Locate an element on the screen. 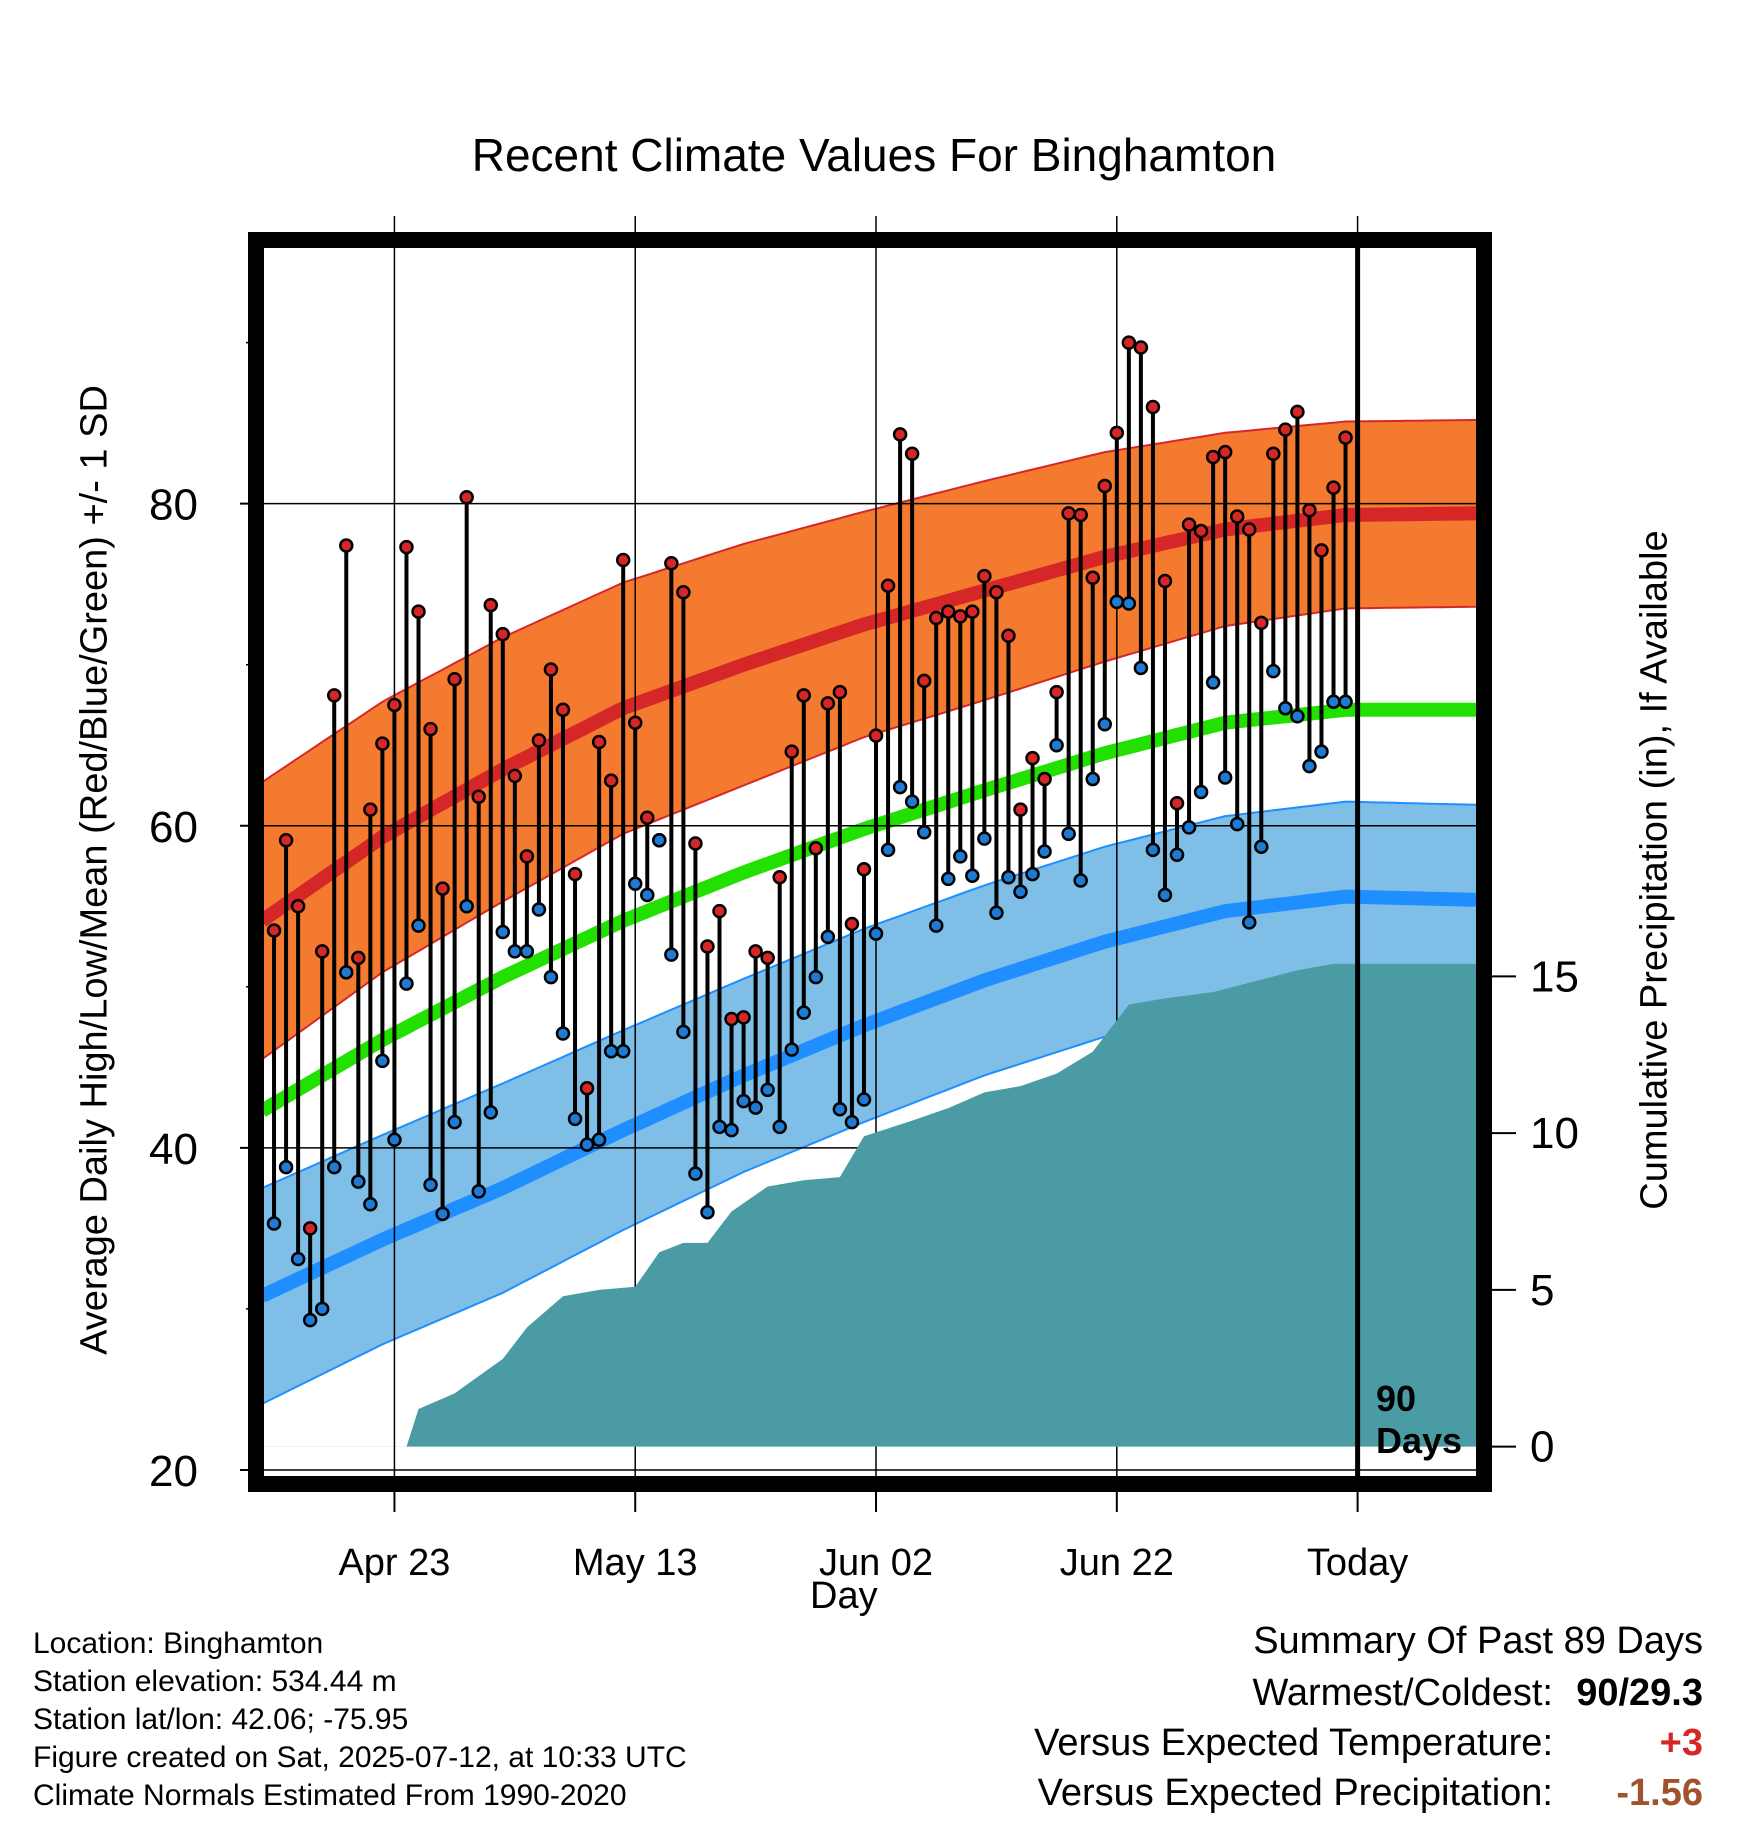 This screenshot has width=1748, height=1828. x-tick-label: Jun 02 is located at coordinates (876, 1563).